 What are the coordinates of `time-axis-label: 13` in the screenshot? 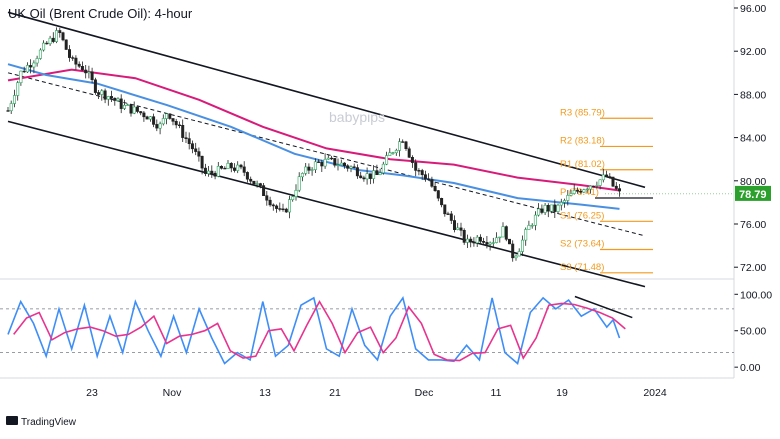 It's located at (265, 393).